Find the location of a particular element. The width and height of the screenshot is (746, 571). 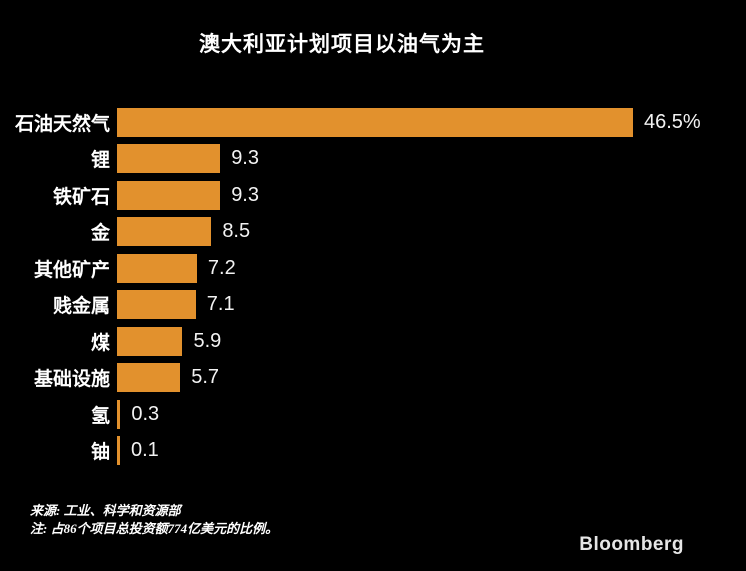

value-label: 8.5 is located at coordinates (236, 231).